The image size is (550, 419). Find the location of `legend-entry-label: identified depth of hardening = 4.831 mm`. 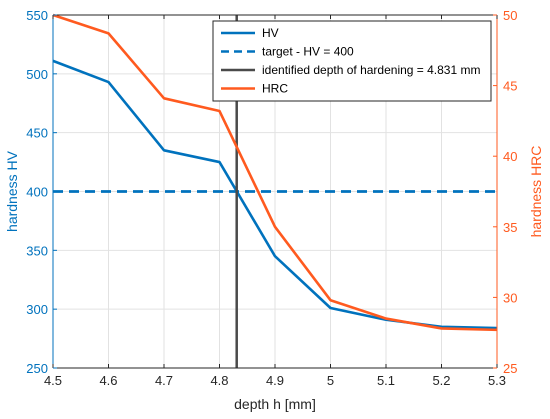

legend-entry-label: identified depth of hardening = 4.831 mm is located at coordinates (371, 70).